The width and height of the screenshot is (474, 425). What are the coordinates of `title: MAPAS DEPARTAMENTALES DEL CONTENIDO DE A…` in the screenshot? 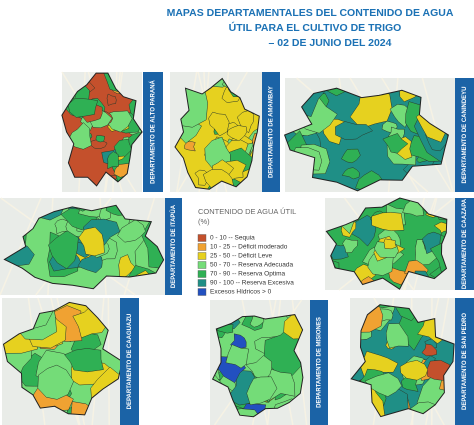 It's located at (310, 28).